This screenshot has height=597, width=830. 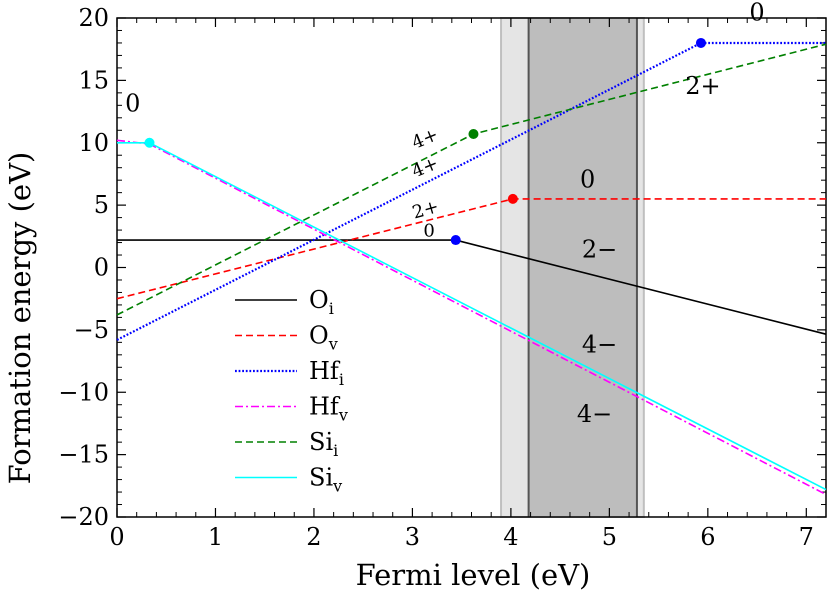 What do you see at coordinates (473, 134) in the screenshot?
I see `transition-point-Sii` at bounding box center [473, 134].